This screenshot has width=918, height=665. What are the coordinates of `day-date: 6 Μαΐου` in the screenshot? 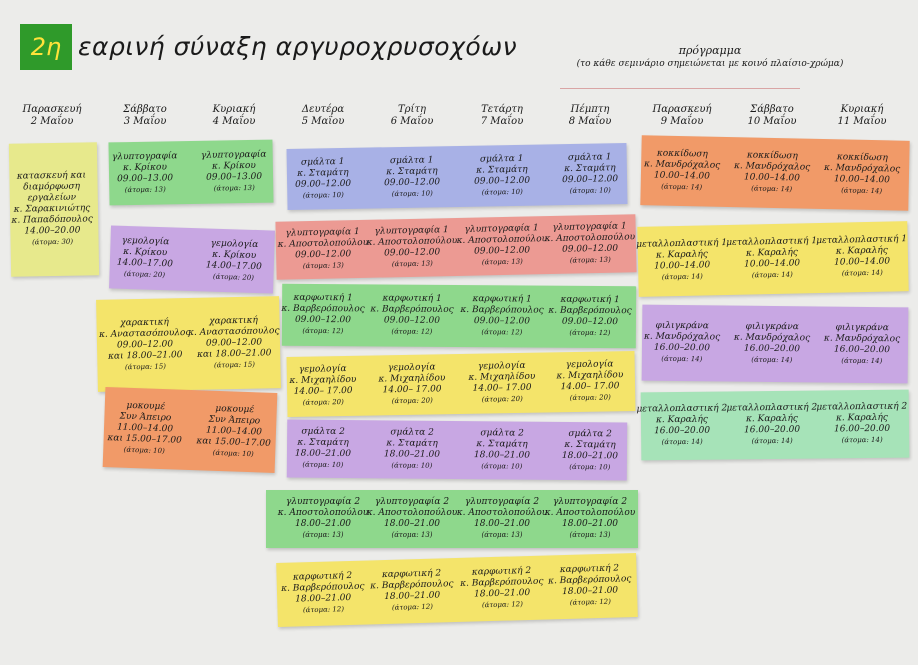 It's located at (412, 121).